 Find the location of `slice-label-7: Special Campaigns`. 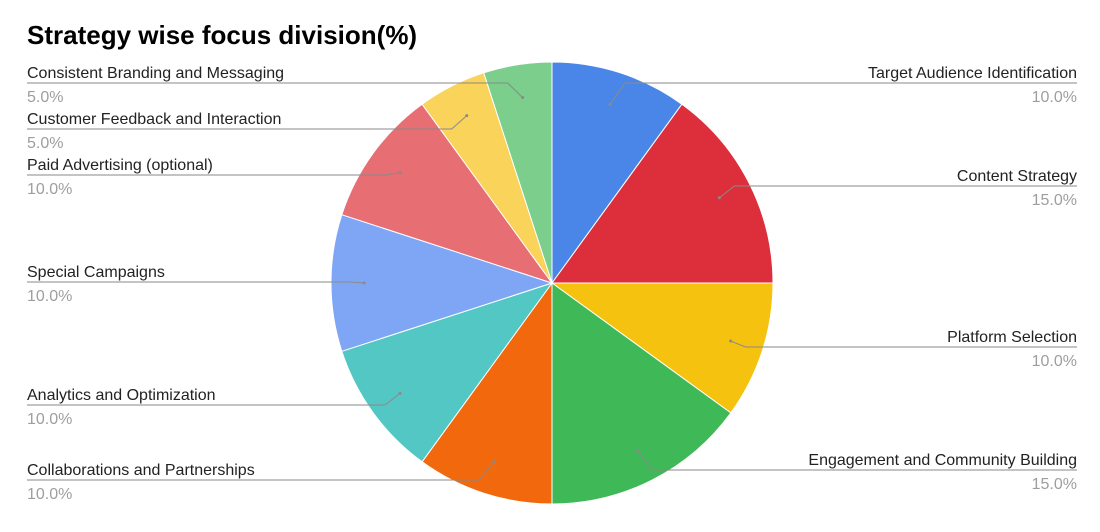

slice-label-7: Special Campaigns is located at coordinates (96, 272).